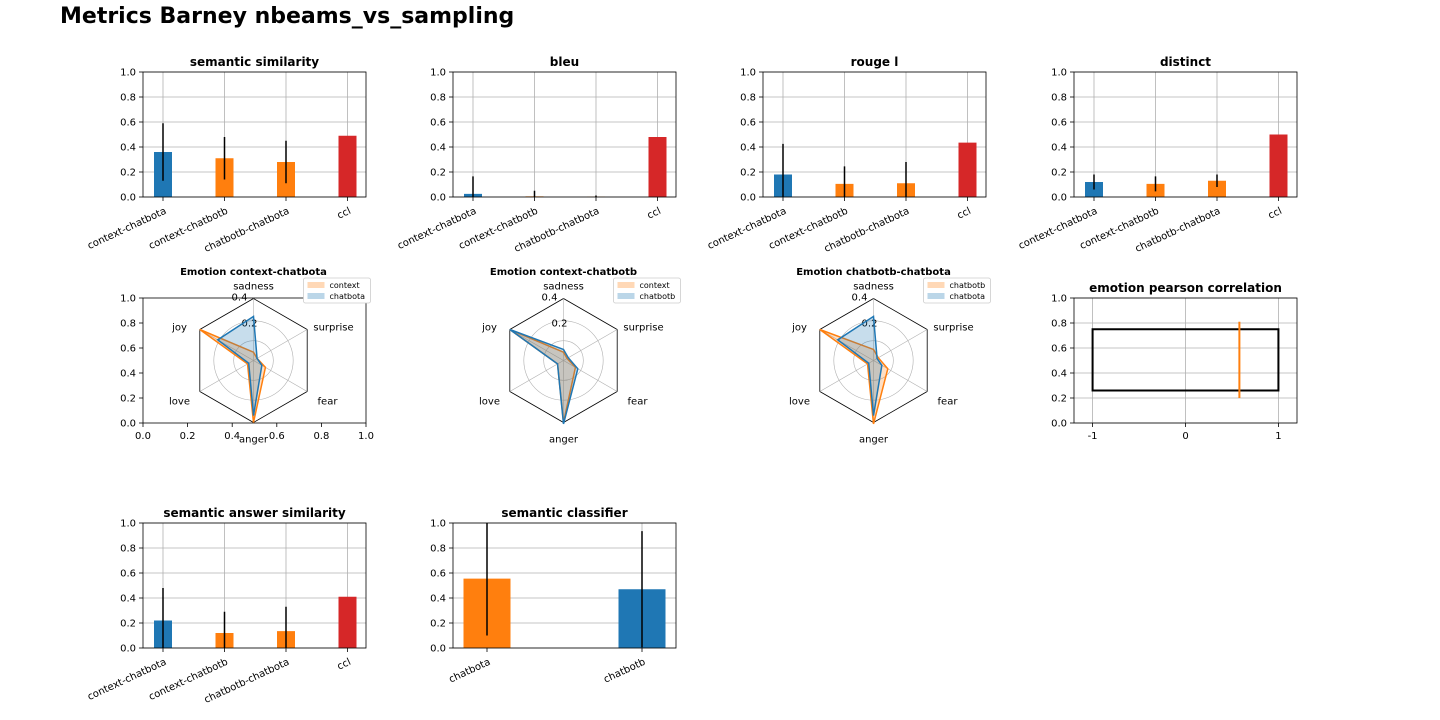 This screenshot has width=1440, height=720. I want to click on ytick-label: 1.0, so click(128, 299).